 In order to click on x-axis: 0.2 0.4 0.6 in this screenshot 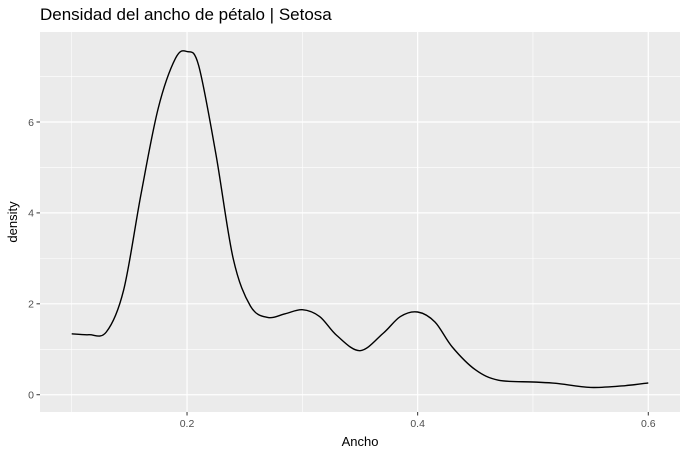, I will do `click(418, 421)`.